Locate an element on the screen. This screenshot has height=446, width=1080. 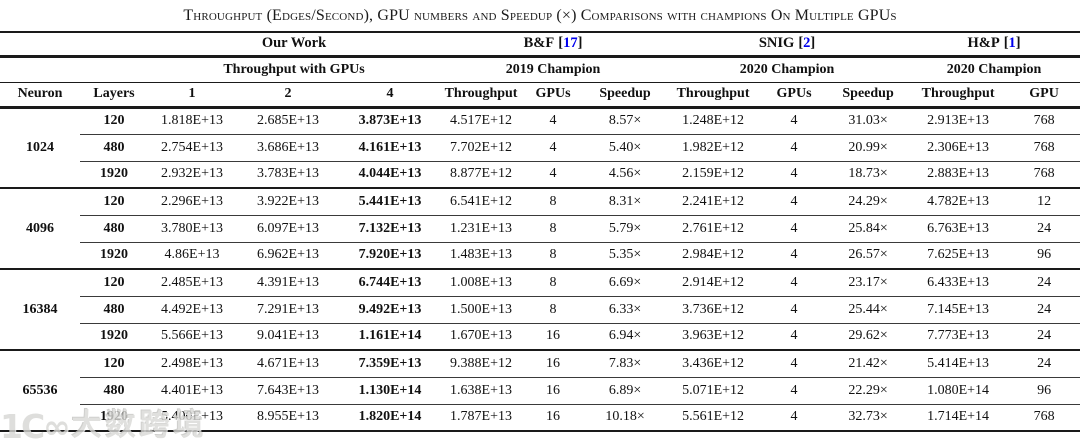
data-cell: 5.35× is located at coordinates (625, 255).